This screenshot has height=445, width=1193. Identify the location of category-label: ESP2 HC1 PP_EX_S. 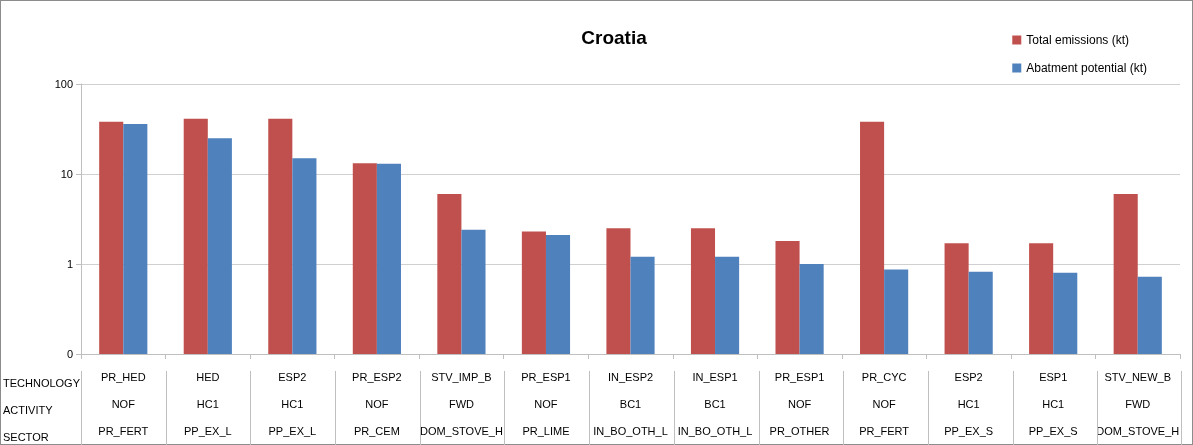
(969, 403).